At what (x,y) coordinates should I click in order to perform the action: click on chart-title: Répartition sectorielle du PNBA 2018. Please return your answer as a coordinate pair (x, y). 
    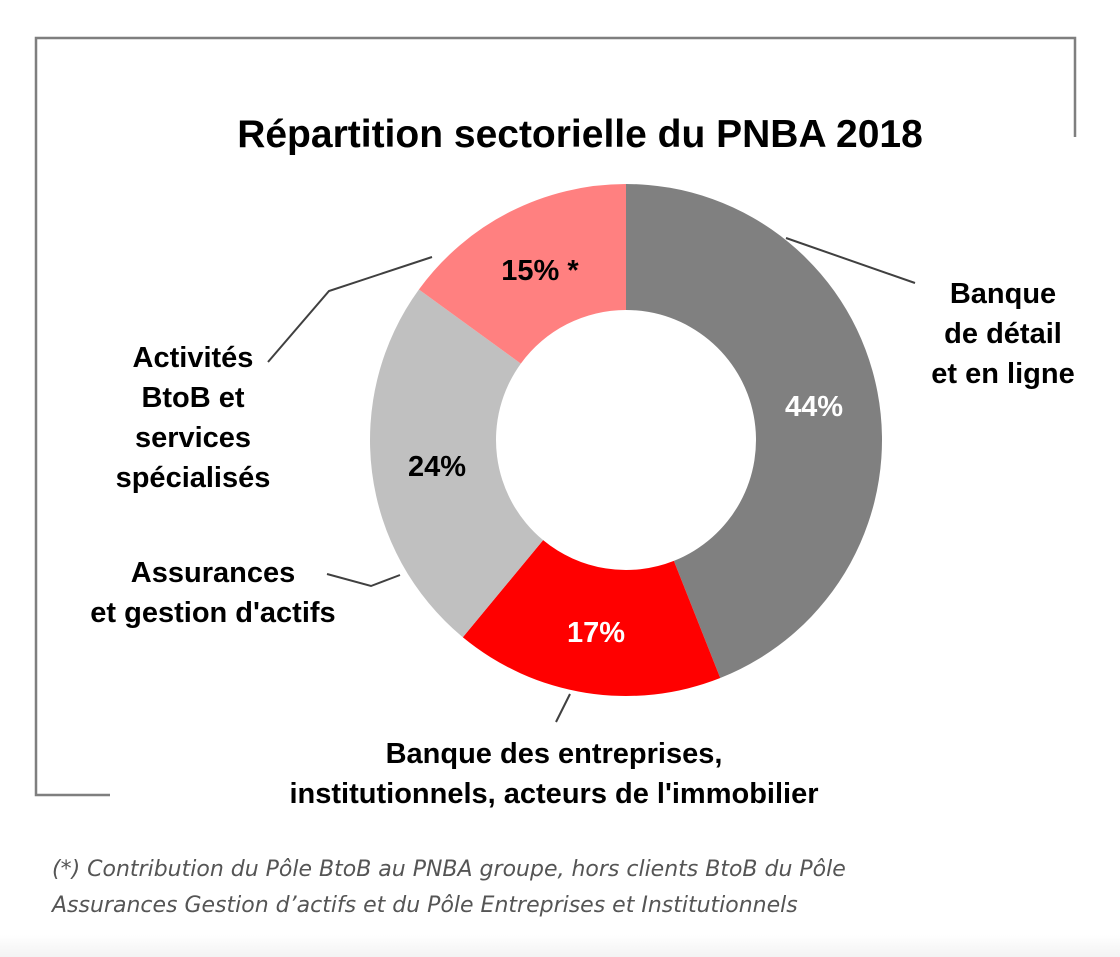
    Looking at the image, I should click on (580, 134).